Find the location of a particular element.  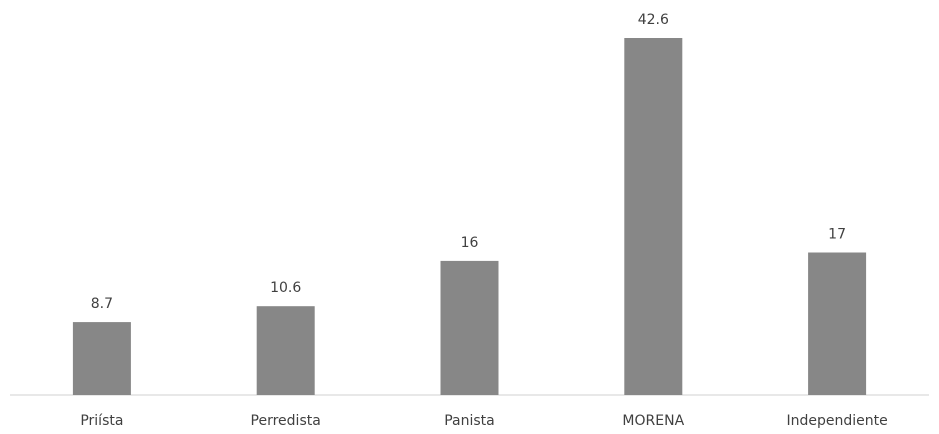

category-label-2: Panista is located at coordinates (469, 421).